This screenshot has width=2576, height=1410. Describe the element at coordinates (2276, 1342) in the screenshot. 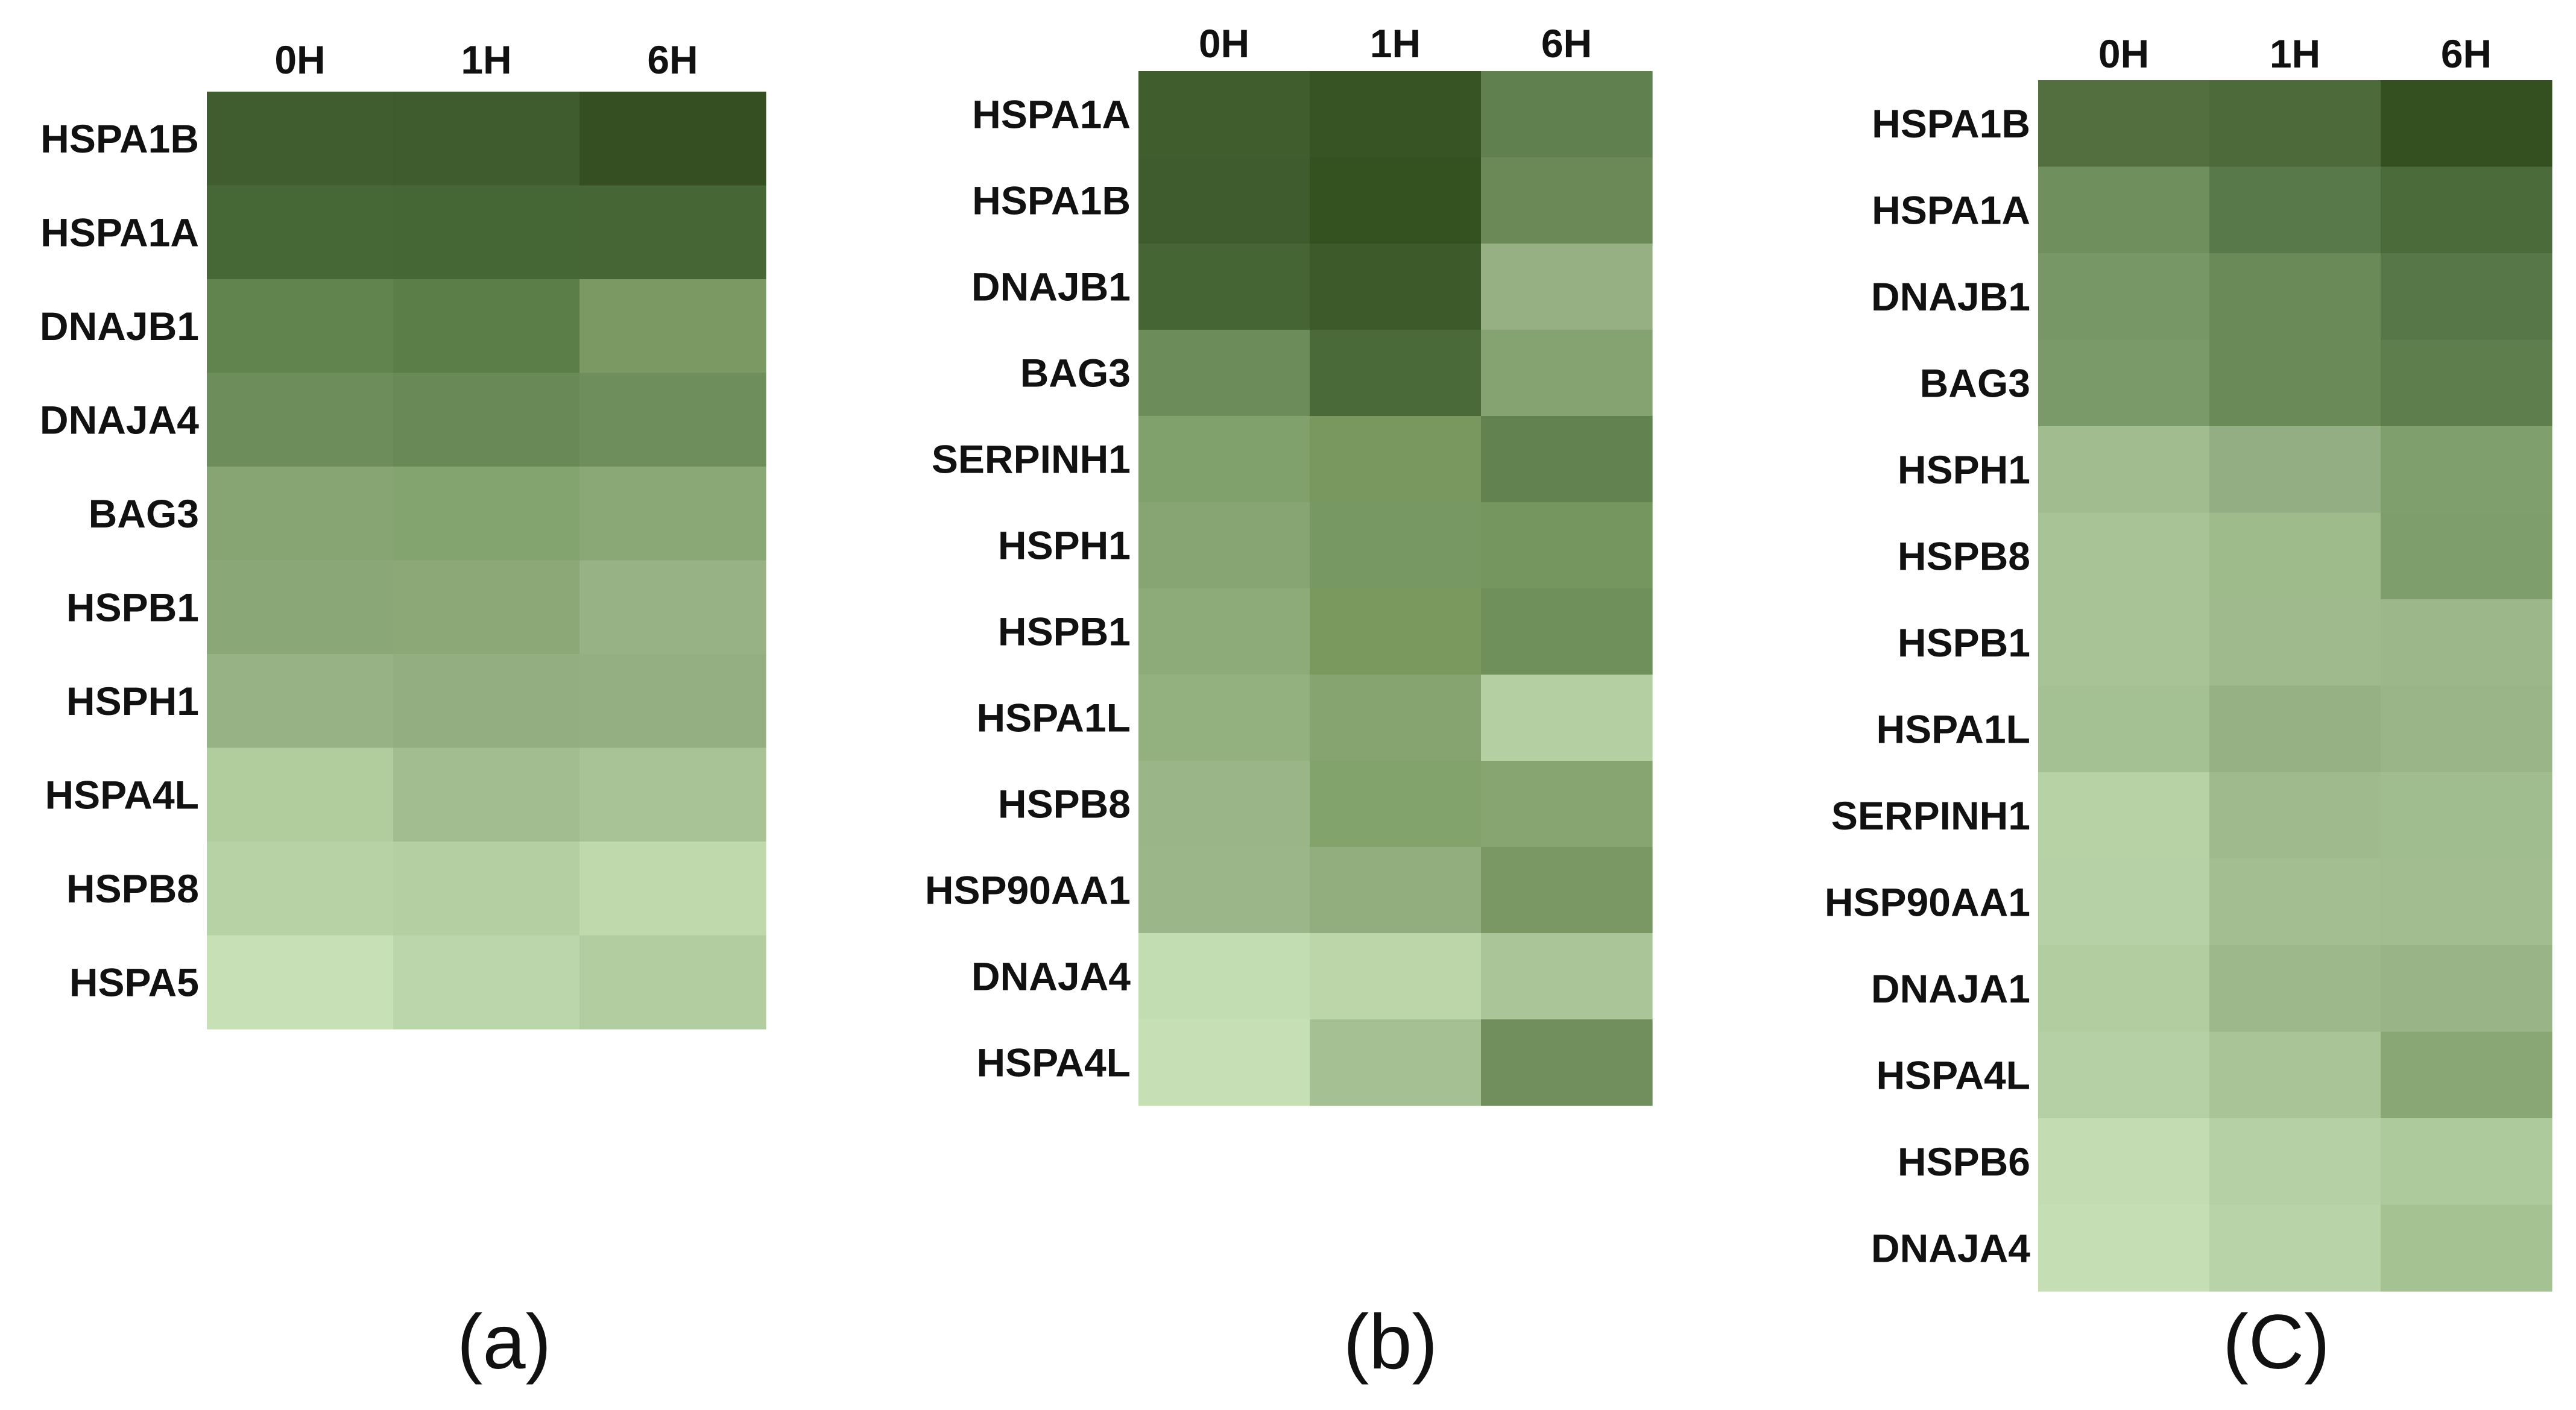

I see `panel-label: (C)` at that location.